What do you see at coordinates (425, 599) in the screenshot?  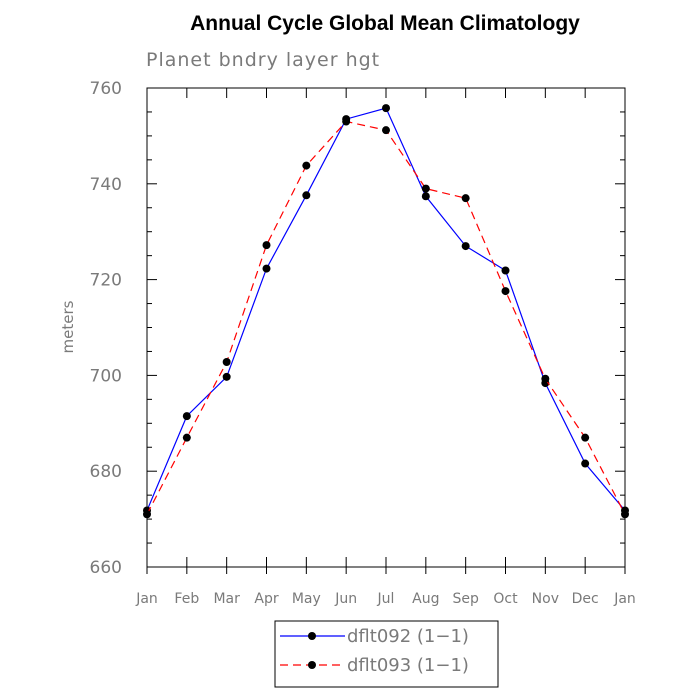 I see `x-tick-label: Aug` at bounding box center [425, 599].